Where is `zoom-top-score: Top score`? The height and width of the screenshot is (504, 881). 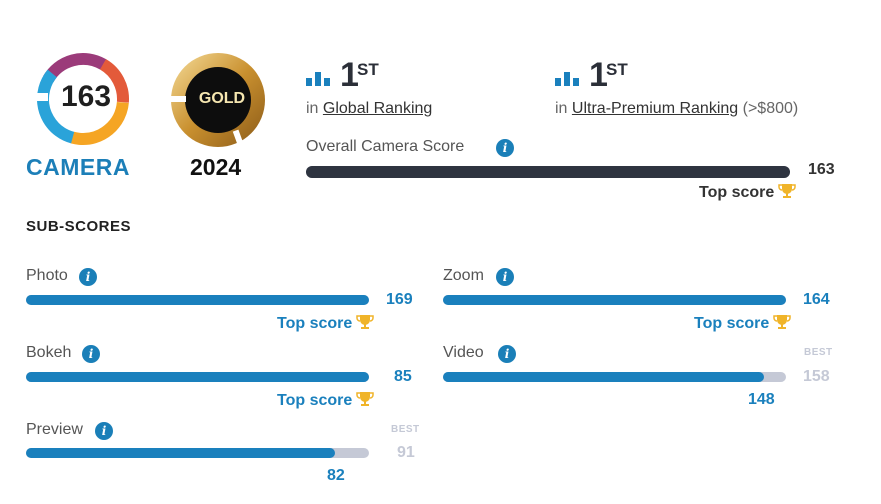 zoom-top-score: Top score is located at coordinates (743, 323).